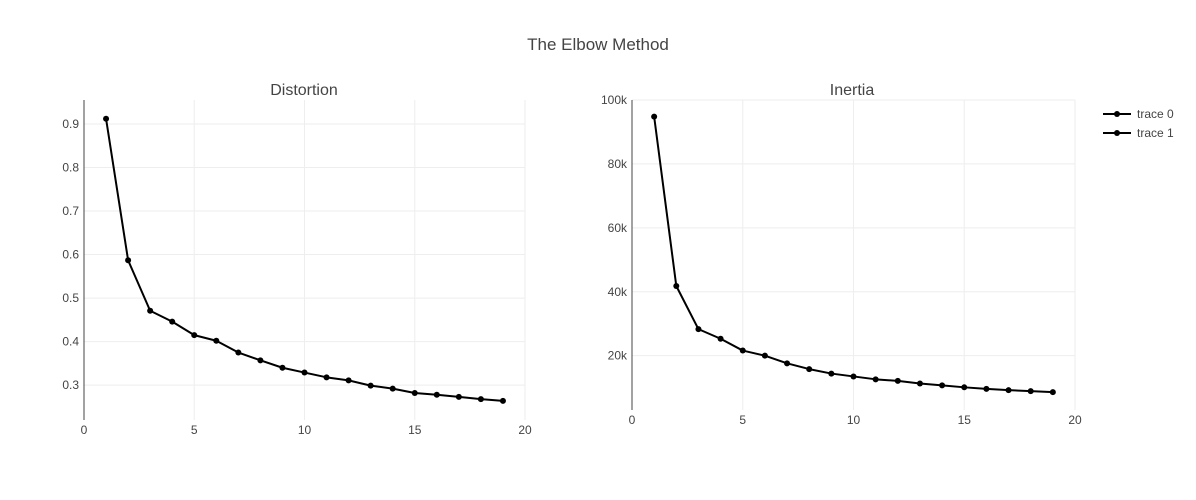  Describe the element at coordinates (70, 298) in the screenshot. I see `distortion-y-tick-label: 0.5` at that location.